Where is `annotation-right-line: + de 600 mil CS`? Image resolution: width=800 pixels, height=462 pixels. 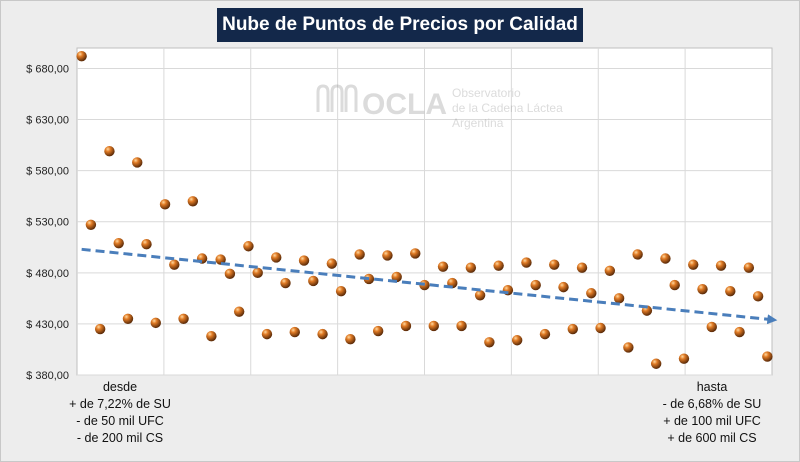 annotation-right-line: + de 600 mil CS is located at coordinates (712, 438).